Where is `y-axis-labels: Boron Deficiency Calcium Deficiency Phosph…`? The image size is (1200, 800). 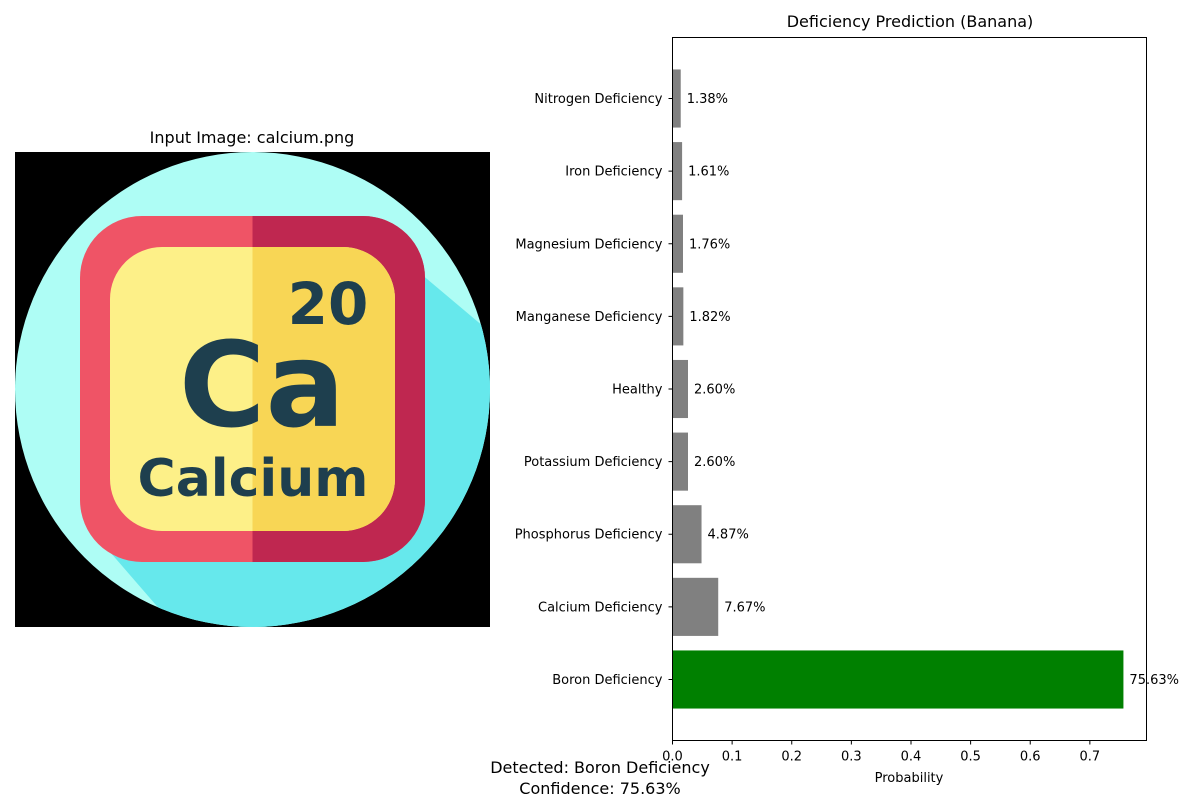 y-axis-labels: Boron Deficiency Calcium Deficiency Phosph… is located at coordinates (594, 390).